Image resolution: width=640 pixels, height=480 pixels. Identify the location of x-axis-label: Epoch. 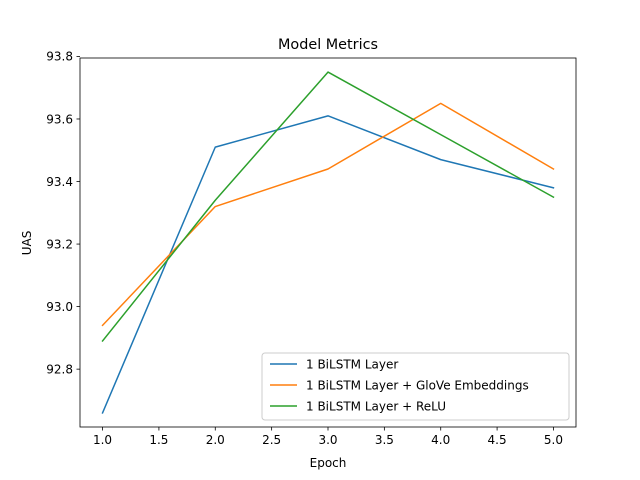
(328, 463).